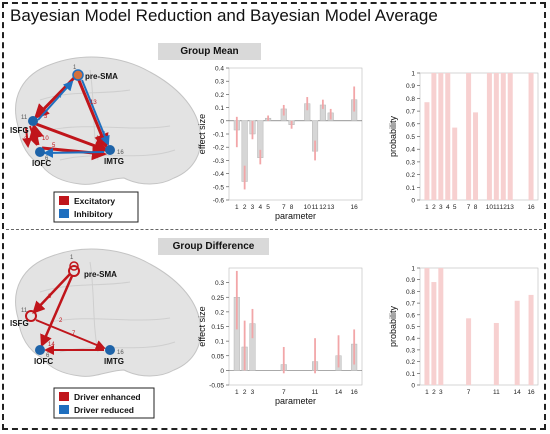 The height and width of the screenshot is (434, 550). What do you see at coordinates (219, 174) in the screenshot?
I see `y-tick-label: -0.4` at bounding box center [219, 174].